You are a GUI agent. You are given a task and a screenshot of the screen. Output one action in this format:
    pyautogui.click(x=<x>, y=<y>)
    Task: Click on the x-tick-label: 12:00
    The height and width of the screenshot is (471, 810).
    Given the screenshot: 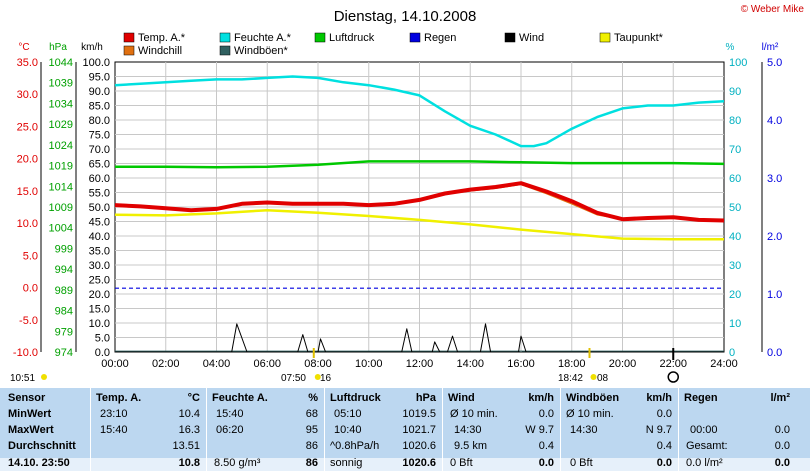 What is the action you would take?
    pyautogui.click(x=420, y=364)
    